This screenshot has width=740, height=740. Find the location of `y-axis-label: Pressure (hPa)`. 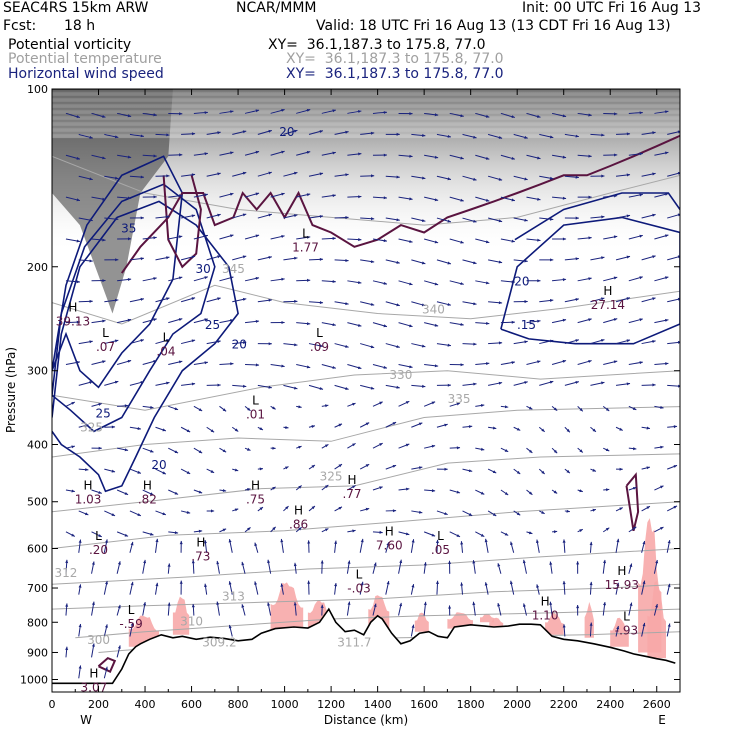

y-axis-label: Pressure (hPa) is located at coordinates (11, 390).